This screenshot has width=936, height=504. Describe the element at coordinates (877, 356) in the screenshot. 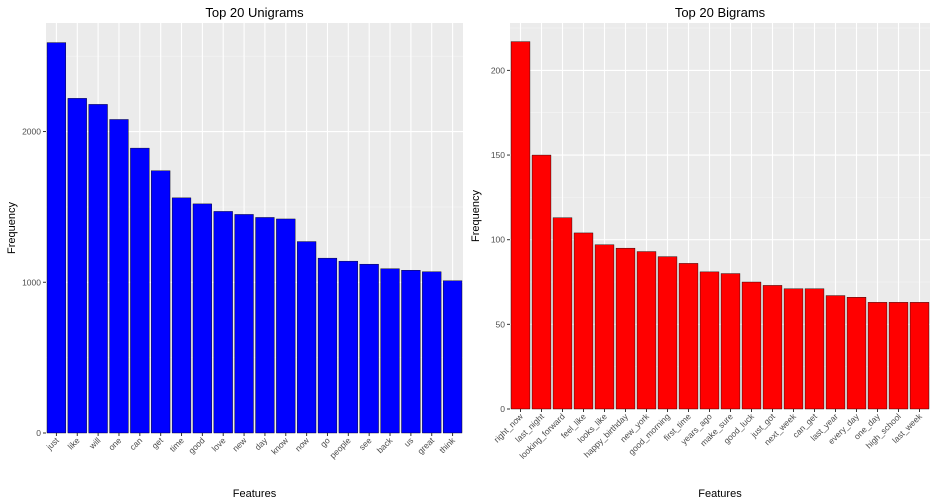

I see `bar-one_day` at that location.